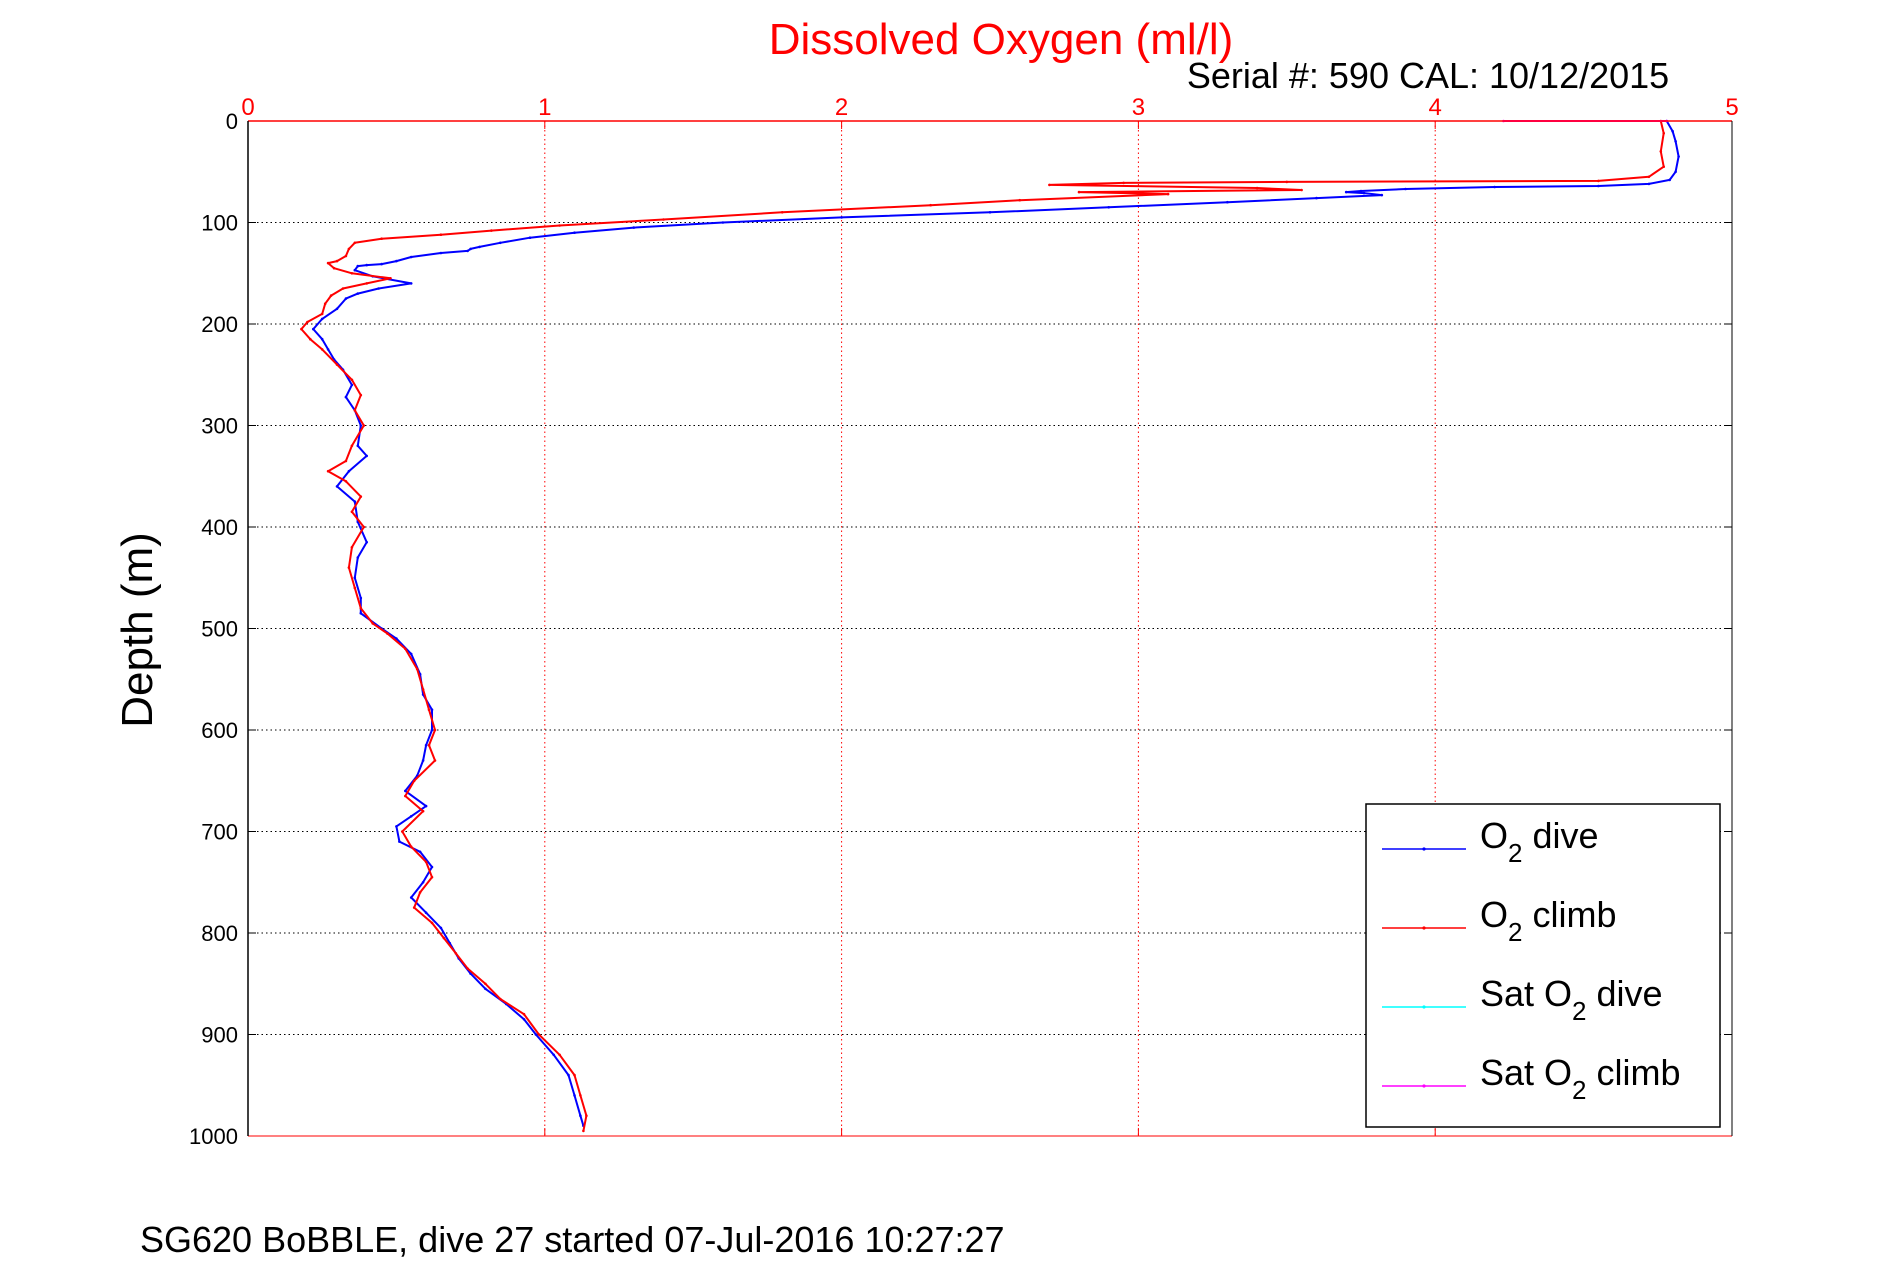  Describe the element at coordinates (544, 107) in the screenshot. I see `x-tick-label: 1` at that location.